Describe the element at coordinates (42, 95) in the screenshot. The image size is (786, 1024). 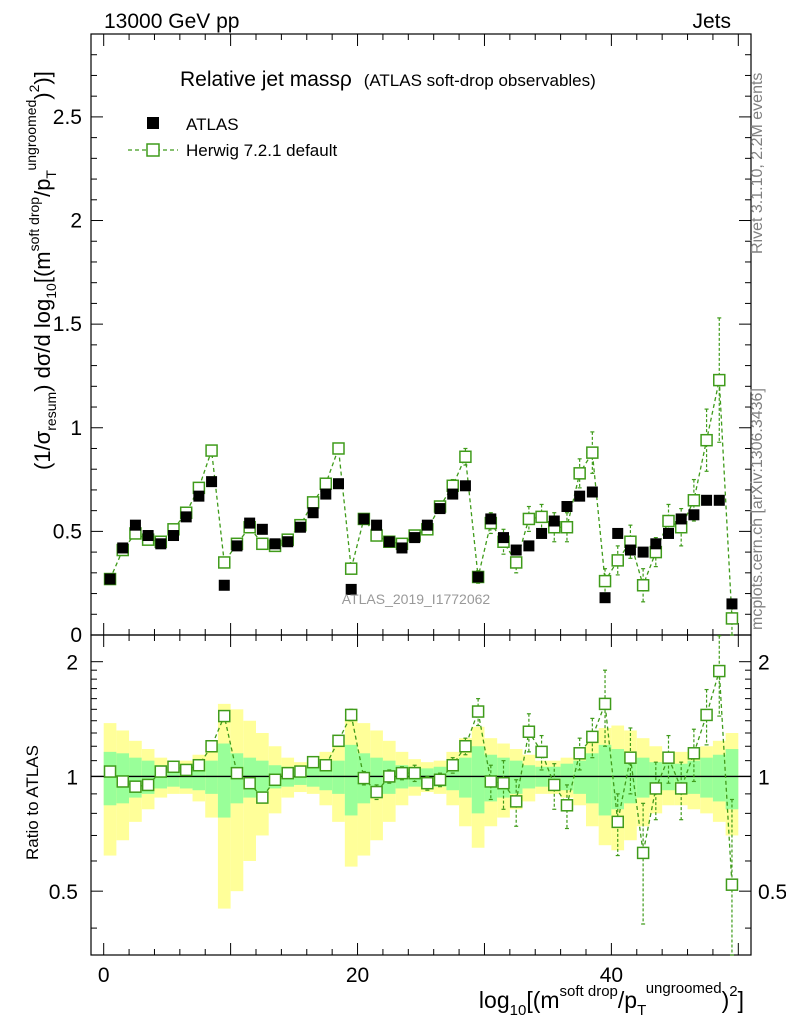
I see `ylabel-part-e: )` at that location.